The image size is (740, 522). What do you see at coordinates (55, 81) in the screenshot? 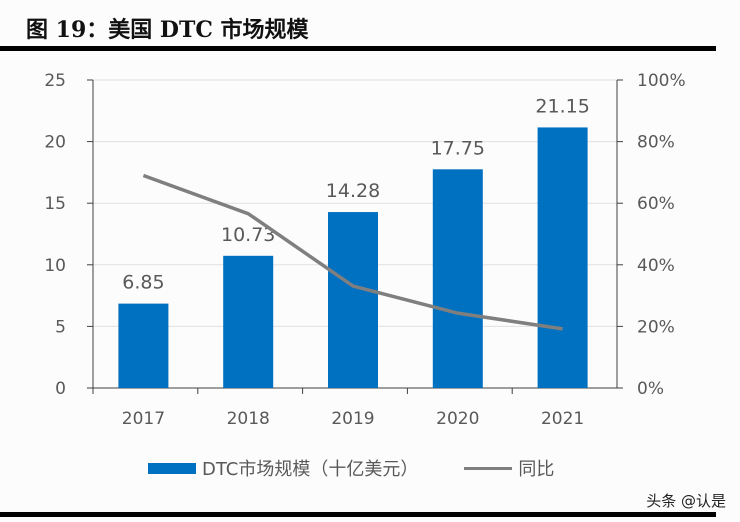
I see `left-tick-label: 25` at bounding box center [55, 81].